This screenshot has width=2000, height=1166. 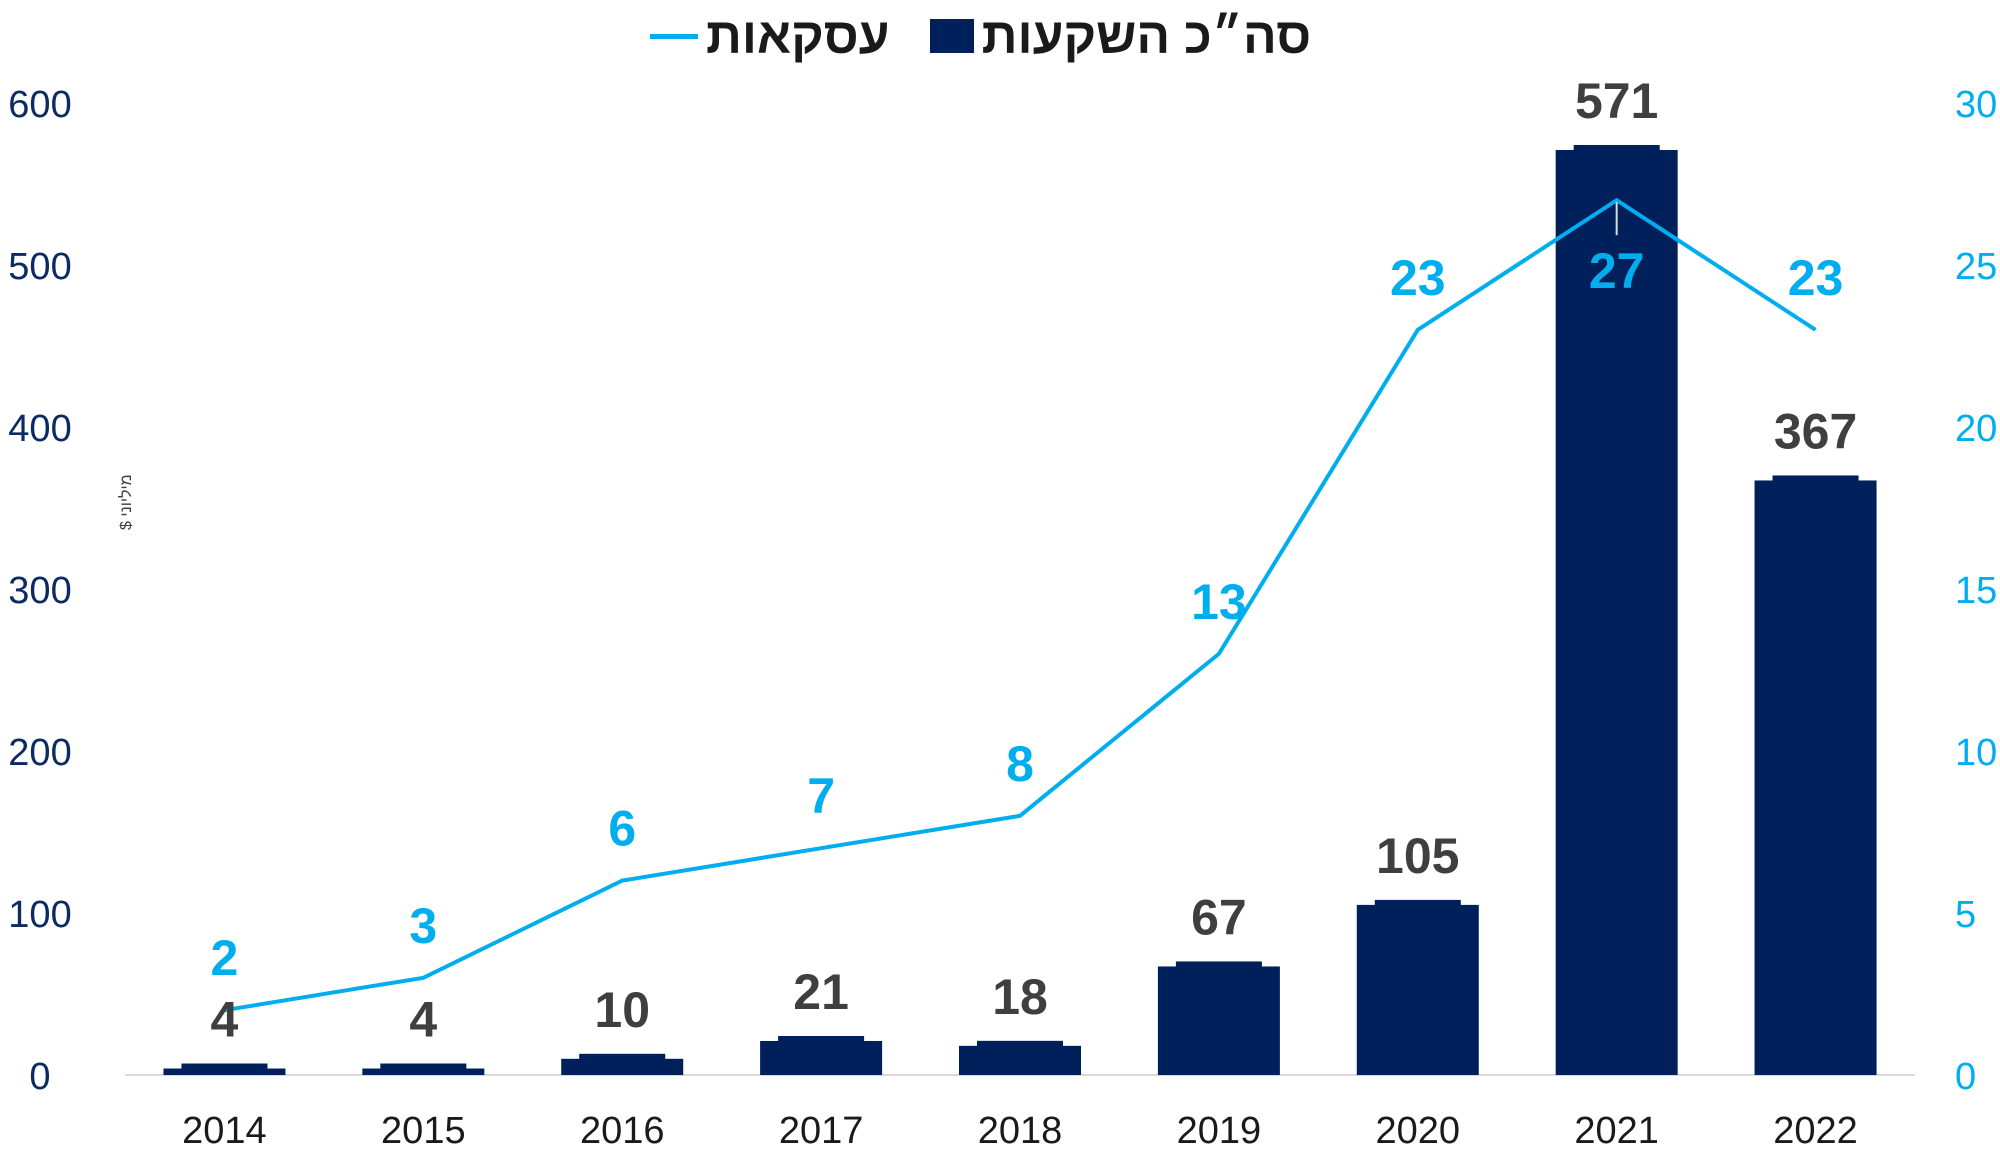 What do you see at coordinates (951, 36) in the screenshot?
I see `legend-bar-swatch` at bounding box center [951, 36].